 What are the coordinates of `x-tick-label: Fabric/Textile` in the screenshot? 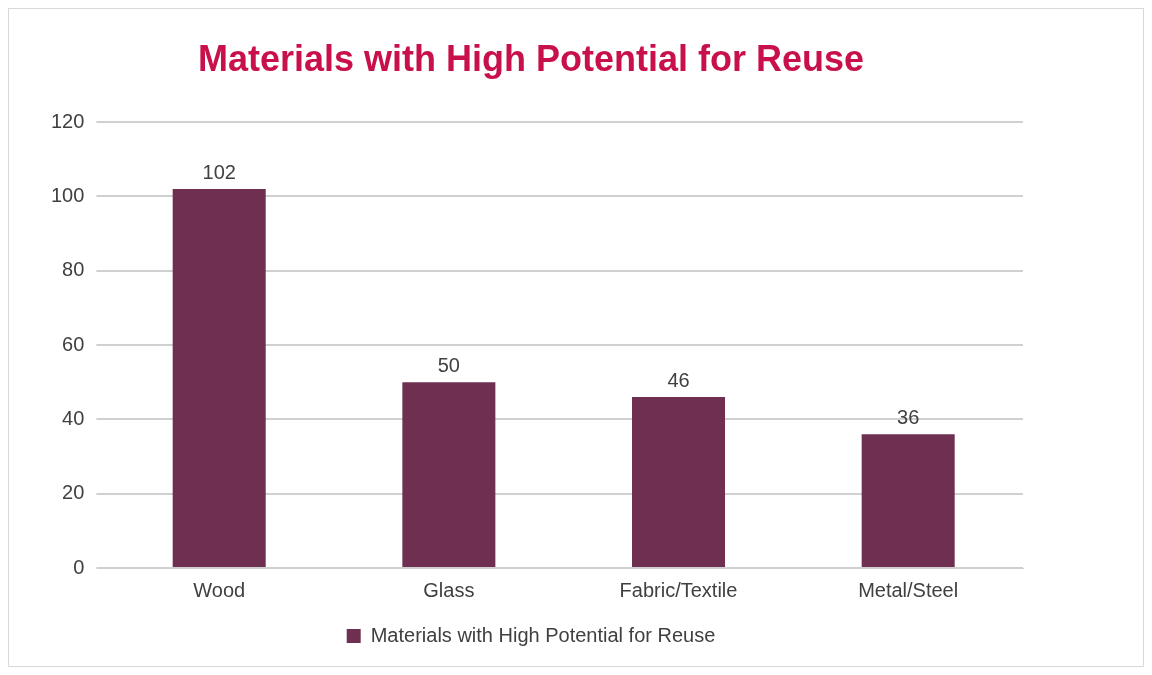 It's located at (678, 589).